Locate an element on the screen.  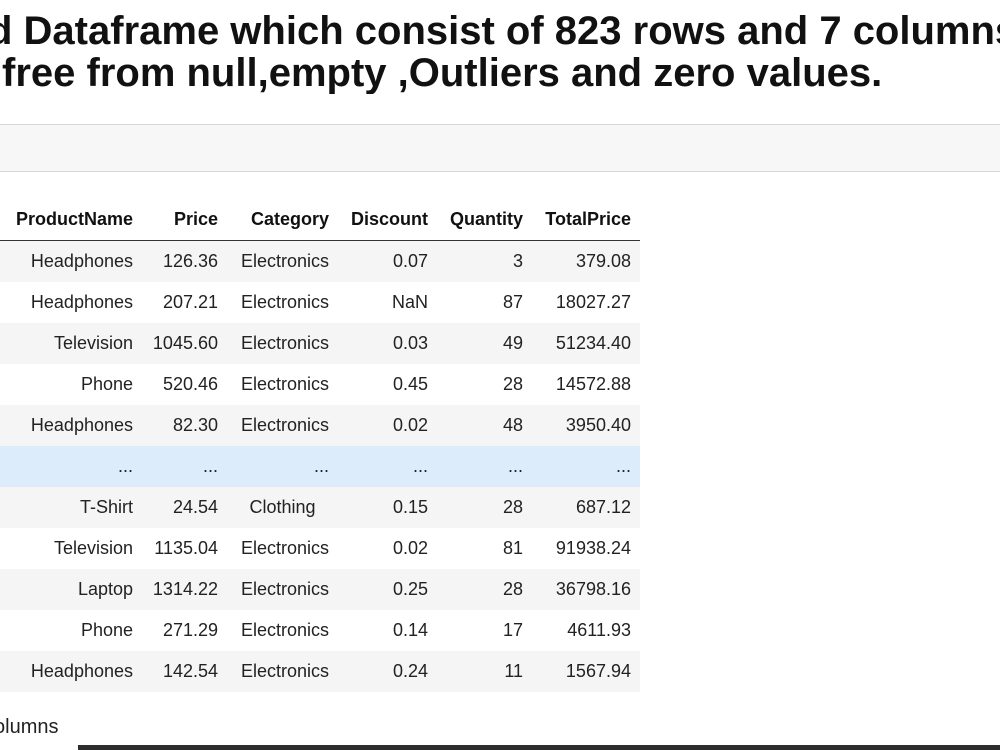
table-cell: 207.21 is located at coordinates (184, 302).